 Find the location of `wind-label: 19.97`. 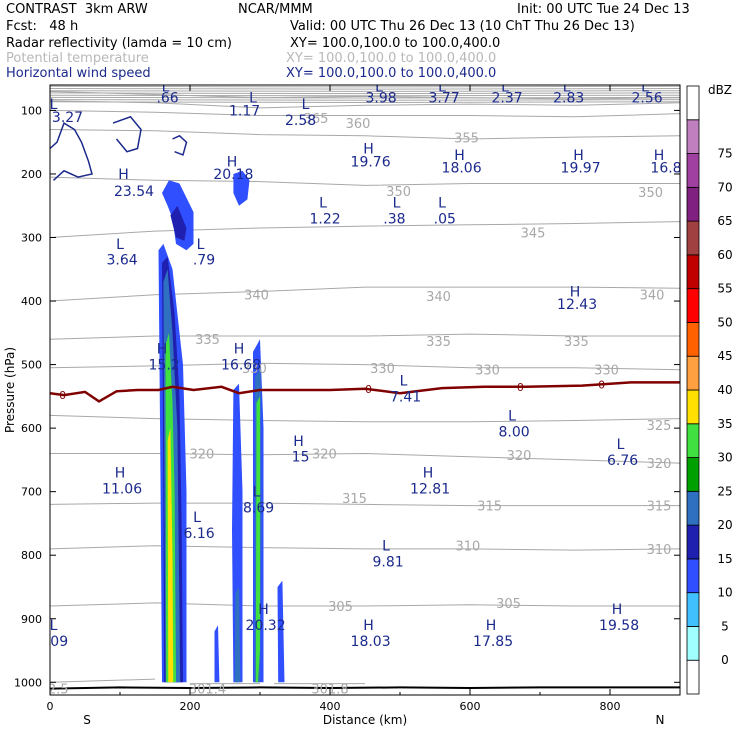

wind-label: 19.97 is located at coordinates (581, 169).